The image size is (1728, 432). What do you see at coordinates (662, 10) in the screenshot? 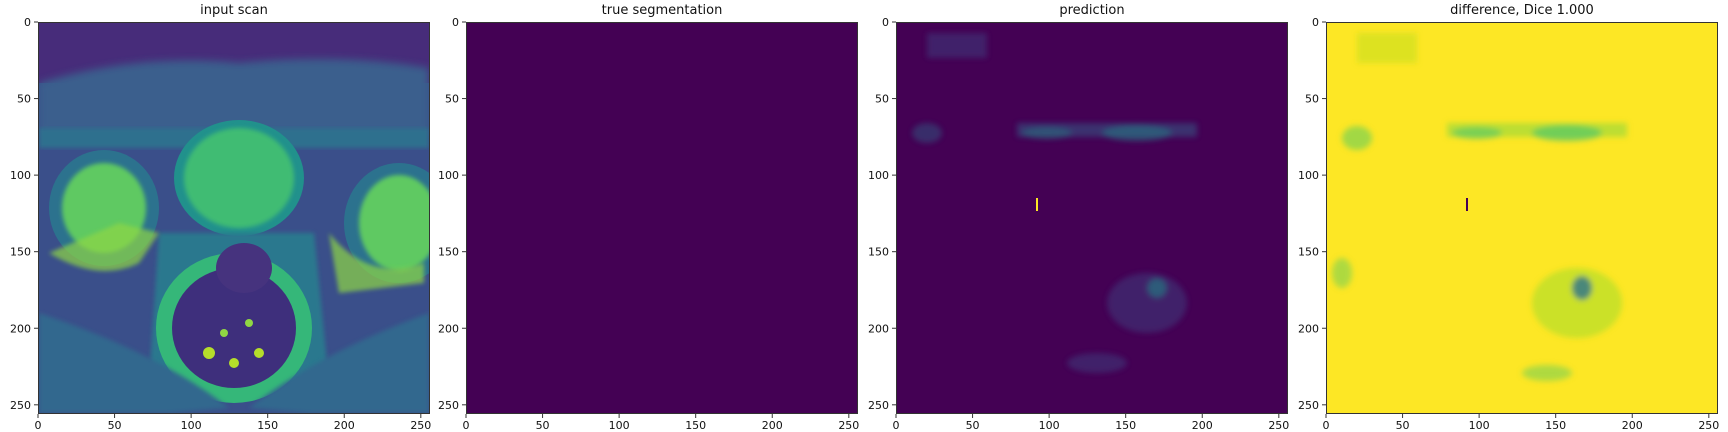
I see `panel-title: true segmentation` at bounding box center [662, 10].